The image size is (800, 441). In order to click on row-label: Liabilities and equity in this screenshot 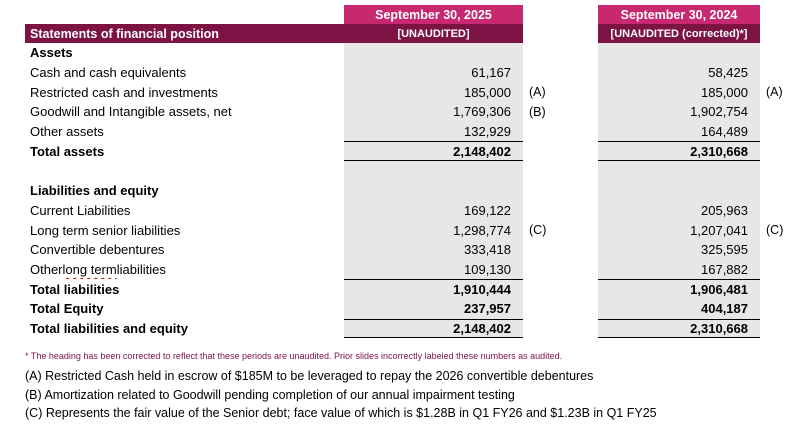, I will do `click(94, 191)`.